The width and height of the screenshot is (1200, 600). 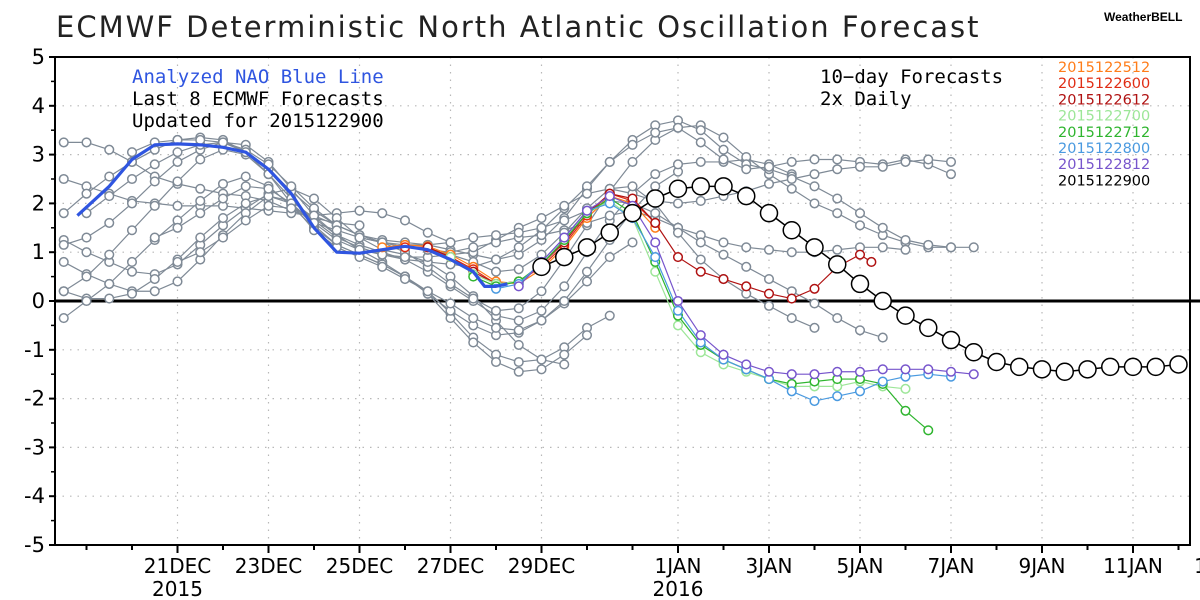 I want to click on x-year-label: 2016, so click(x=678, y=588).